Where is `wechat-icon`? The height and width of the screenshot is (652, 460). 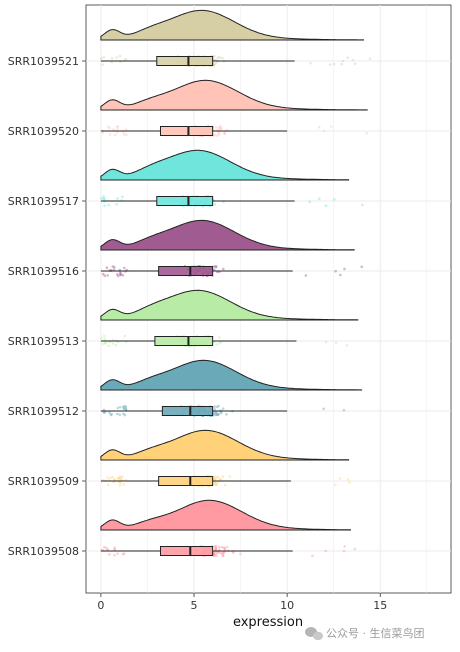
wechat-icon is located at coordinates (314, 634).